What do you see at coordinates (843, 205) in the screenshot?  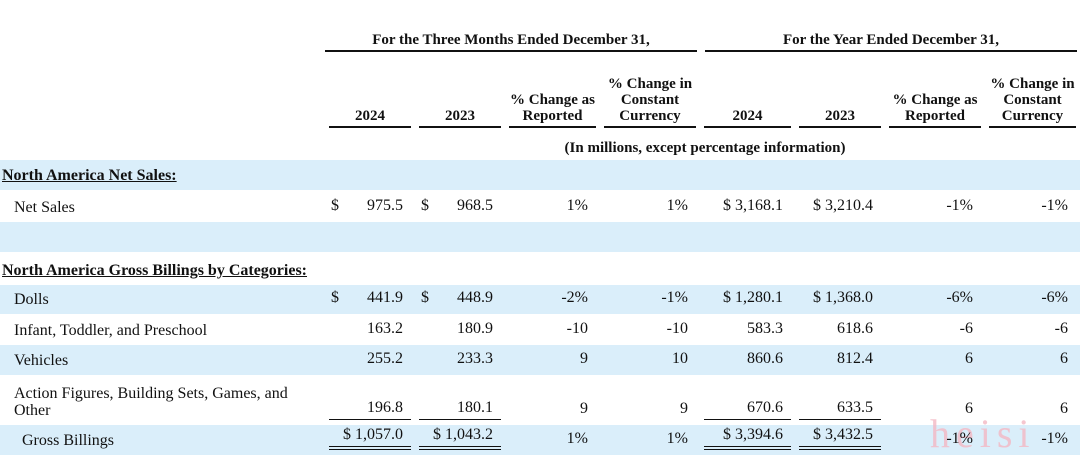 I see `cell: $ 3,210.4` at bounding box center [843, 205].